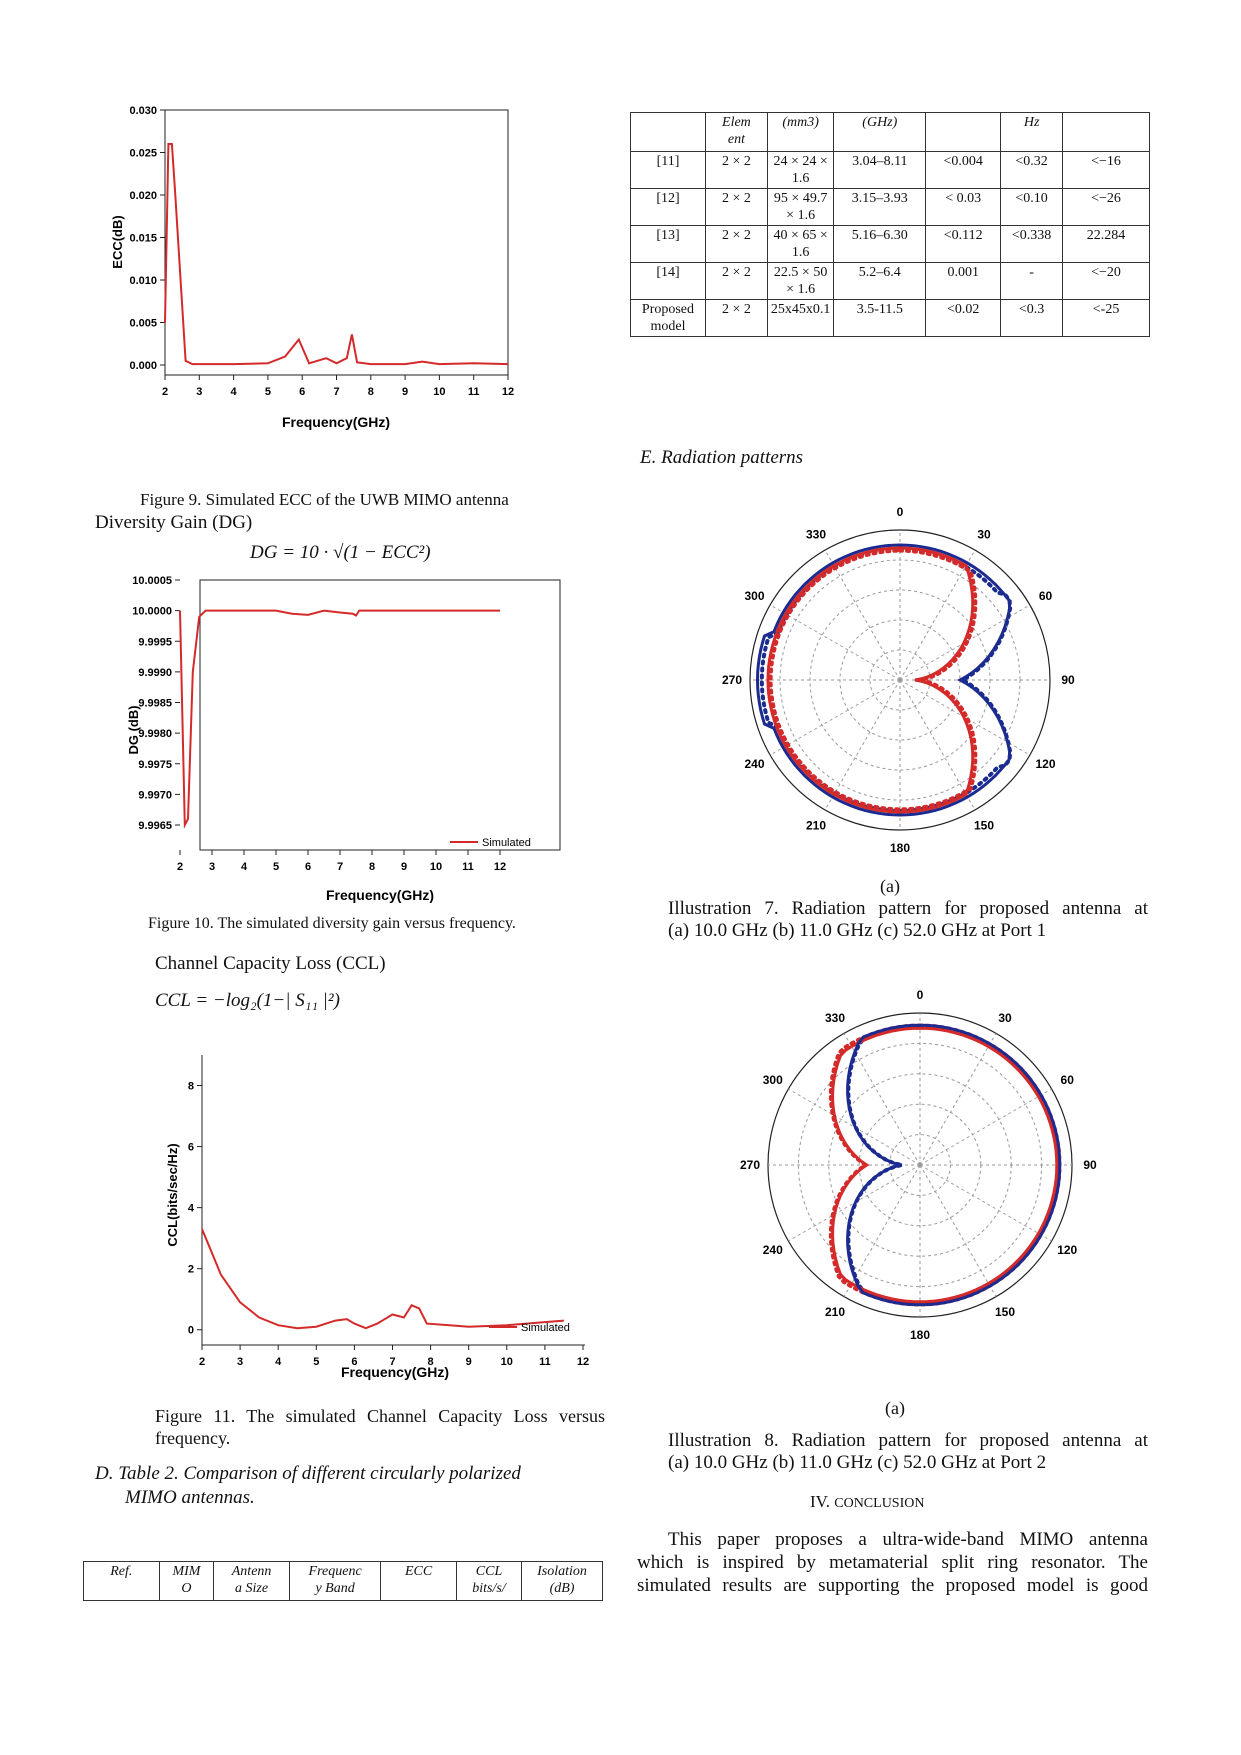 Image resolution: width=1241 pixels, height=1755 pixels. I want to click on polar-angle-label: 330, so click(835, 1018).